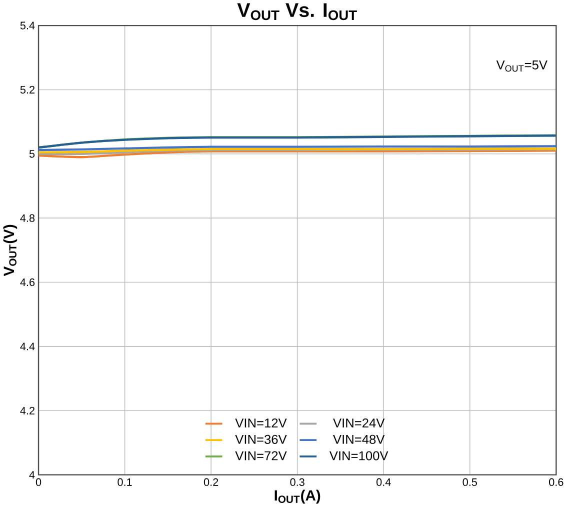 The height and width of the screenshot is (507, 567). What do you see at coordinates (261, 455) in the screenshot?
I see `legend-label: VIN=72V` at bounding box center [261, 455].